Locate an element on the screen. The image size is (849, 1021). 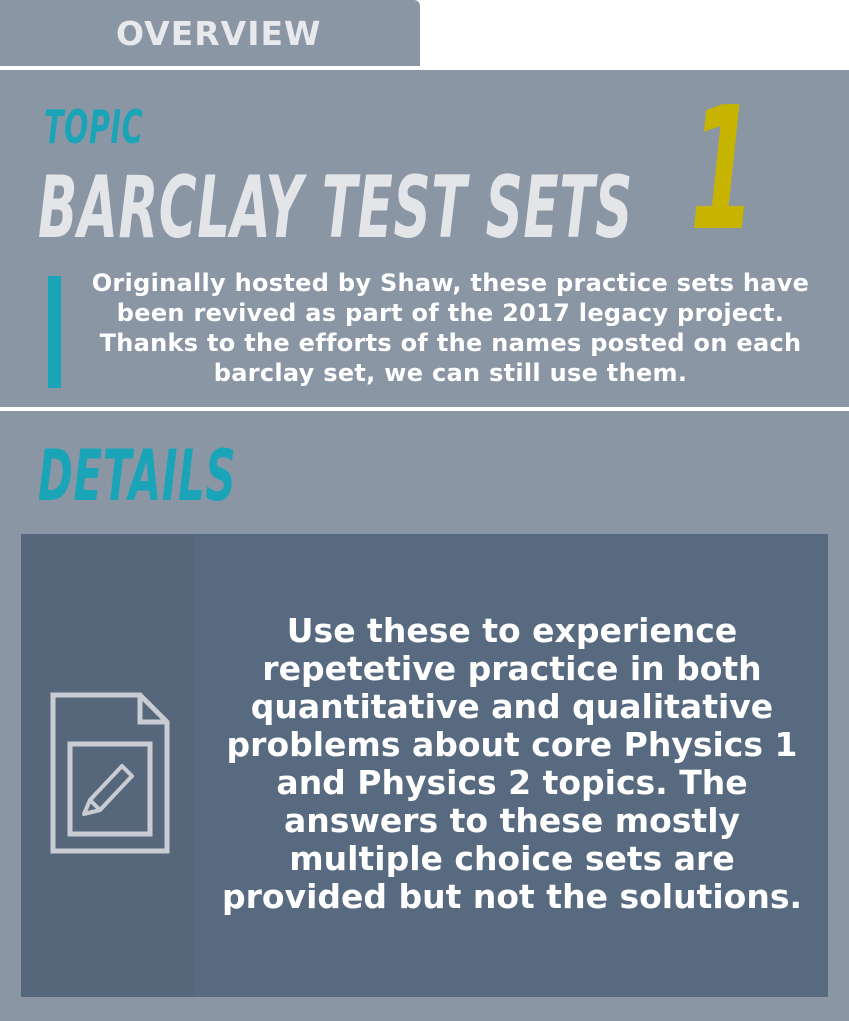
accent-bar is located at coordinates (54, 332).